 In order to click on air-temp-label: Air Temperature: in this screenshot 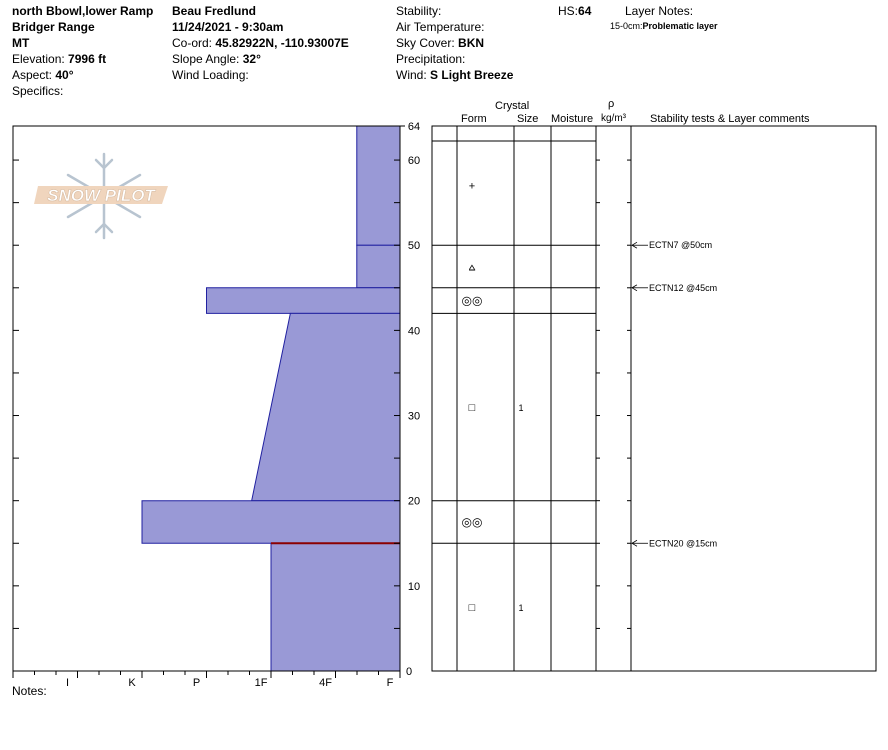, I will do `click(440, 27)`.